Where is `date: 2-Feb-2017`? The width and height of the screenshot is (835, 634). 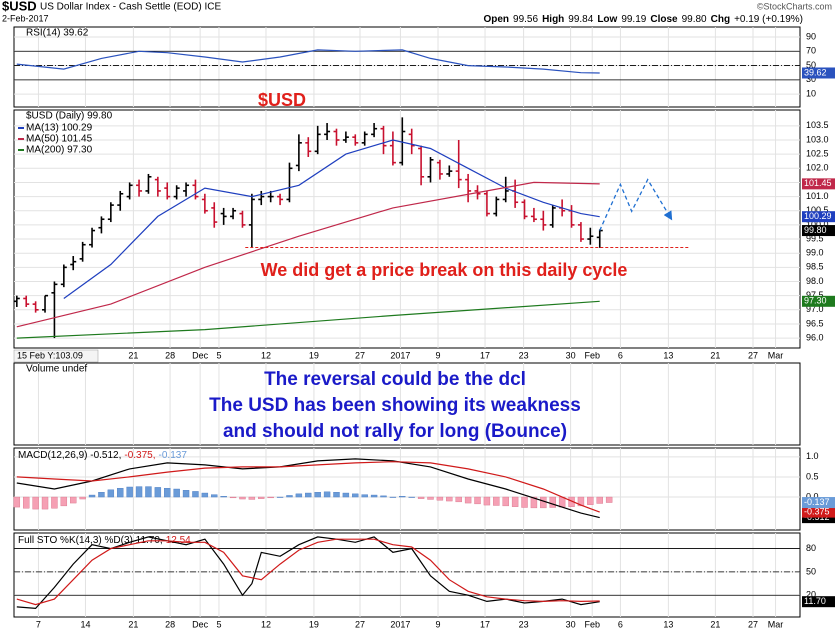
date: 2-Feb-2017 is located at coordinates (25, 18).